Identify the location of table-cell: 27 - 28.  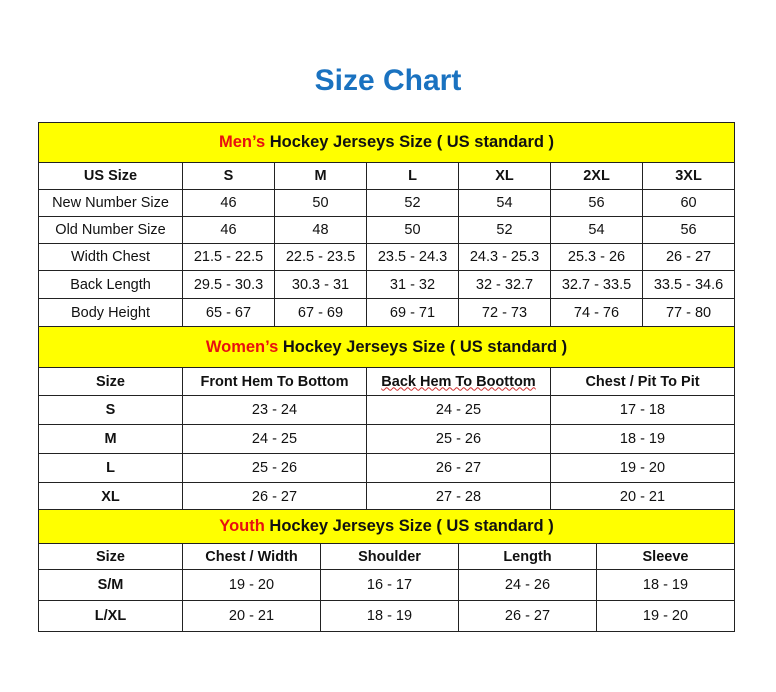
(458, 496).